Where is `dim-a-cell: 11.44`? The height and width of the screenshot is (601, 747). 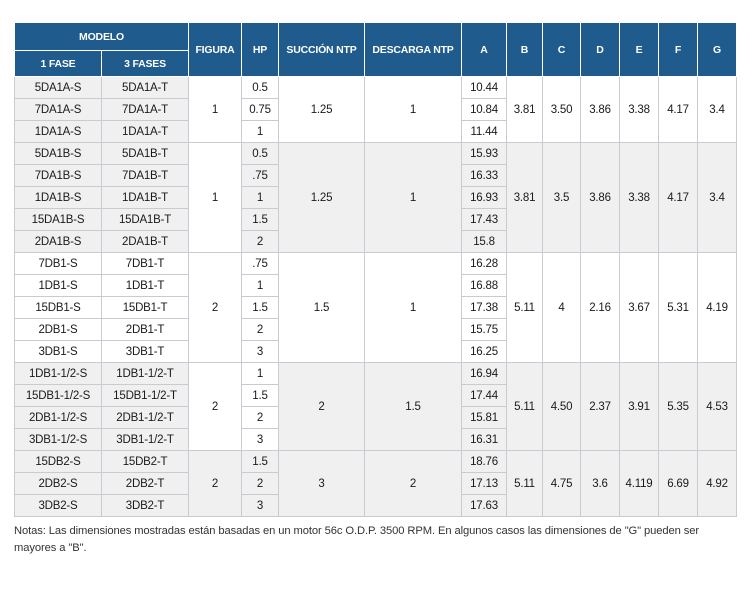 dim-a-cell: 11.44 is located at coordinates (484, 131).